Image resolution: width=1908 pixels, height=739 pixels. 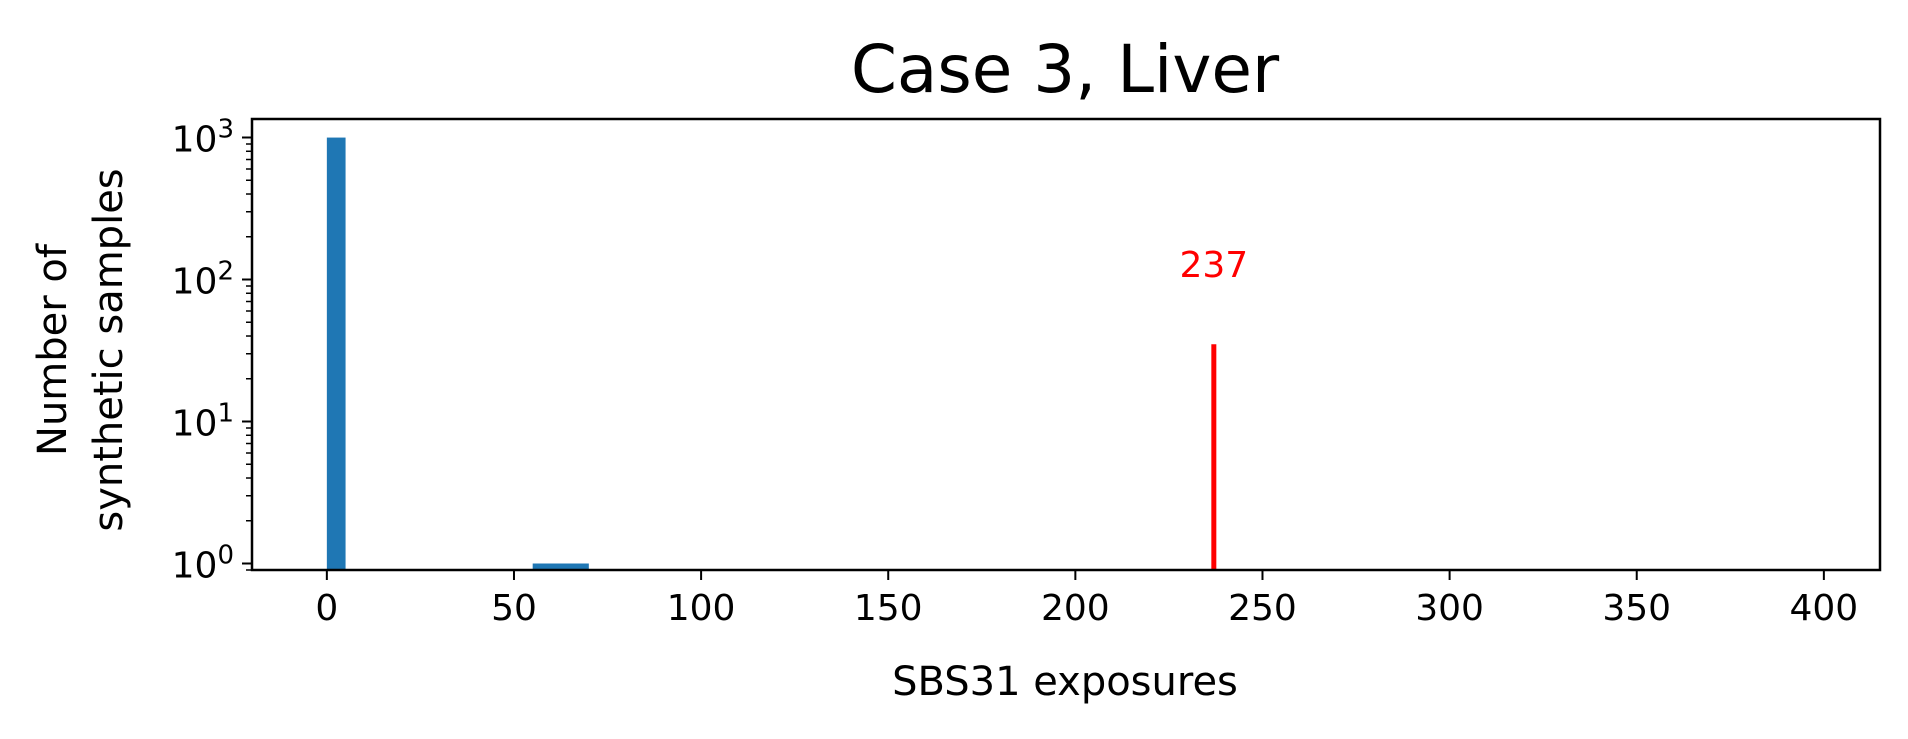 What do you see at coordinates (1213, 265) in the screenshot?
I see `observed-marker-label: 237` at bounding box center [1213, 265].